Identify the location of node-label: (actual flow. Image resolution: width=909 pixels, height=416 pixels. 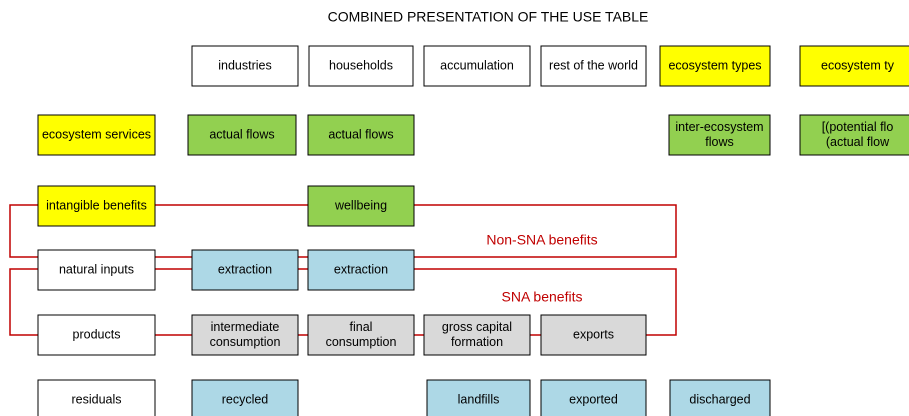
(858, 142).